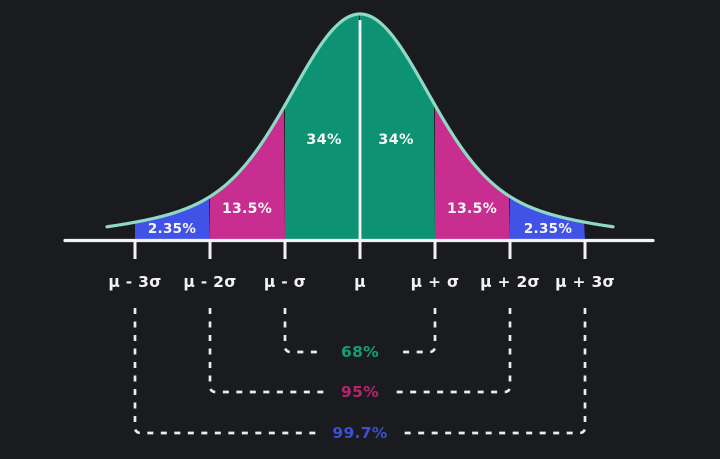  I want to click on region-label-left-13-5: 13.5%, so click(247, 209).